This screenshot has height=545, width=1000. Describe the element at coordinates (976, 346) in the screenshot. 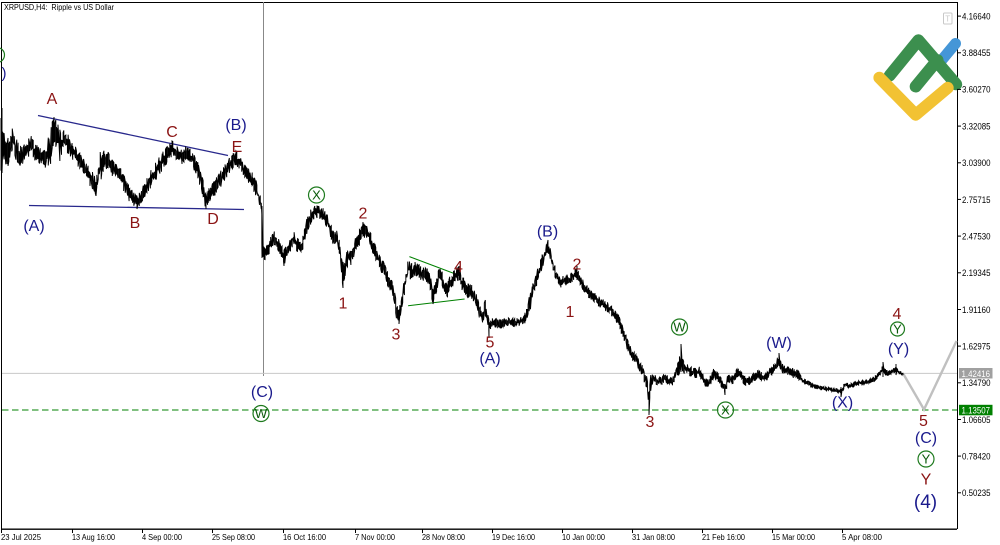

I see `svg-text: 1.62975` at that location.